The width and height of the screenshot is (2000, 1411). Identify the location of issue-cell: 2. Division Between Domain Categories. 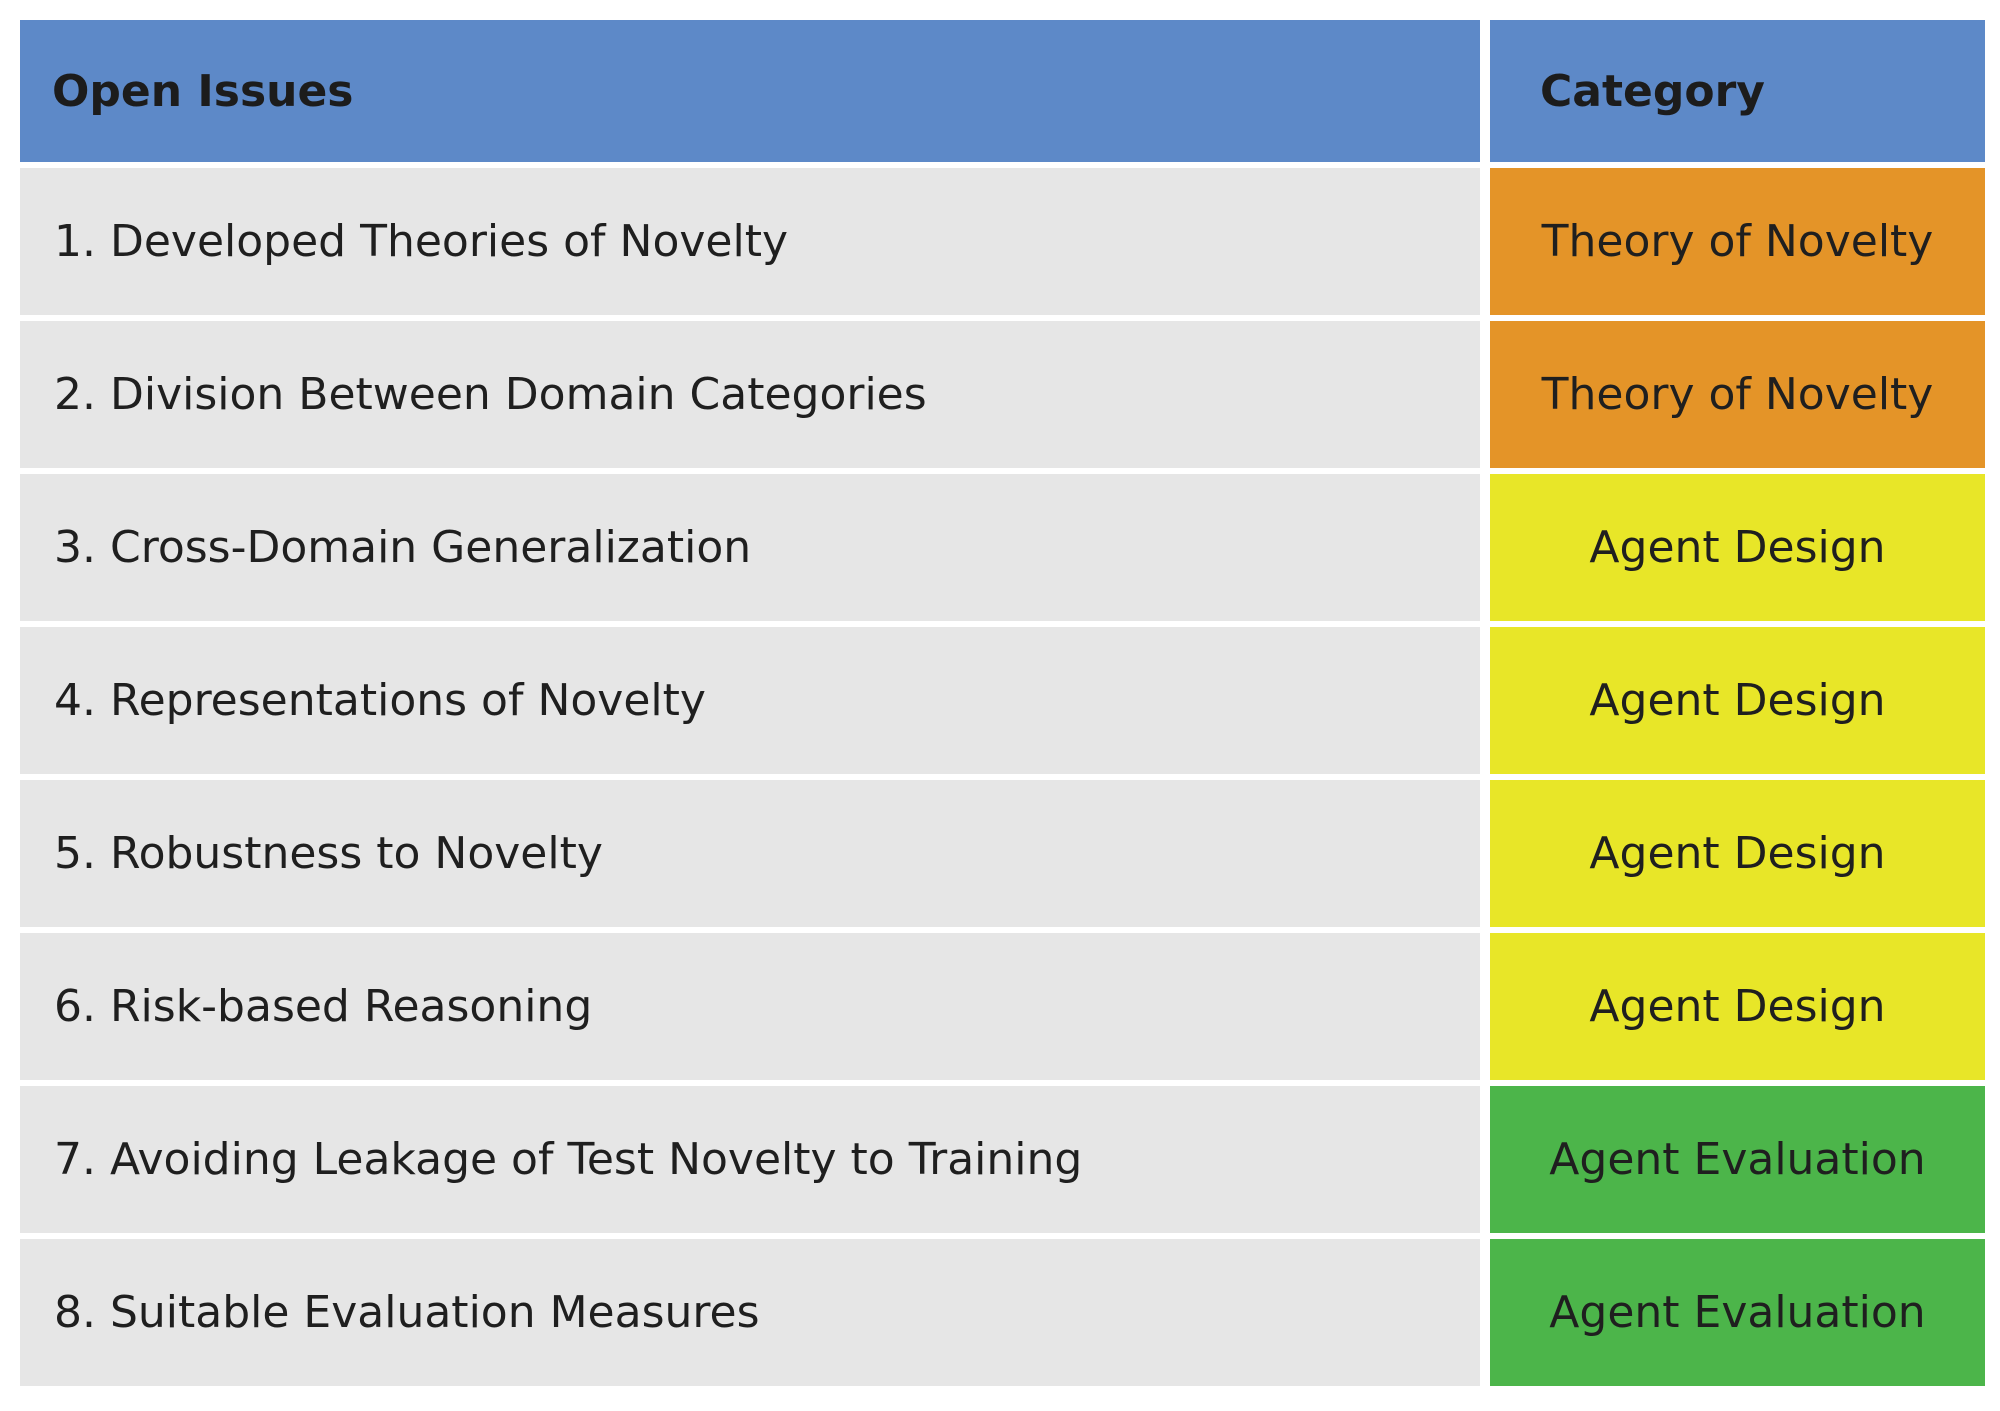
(750, 394).